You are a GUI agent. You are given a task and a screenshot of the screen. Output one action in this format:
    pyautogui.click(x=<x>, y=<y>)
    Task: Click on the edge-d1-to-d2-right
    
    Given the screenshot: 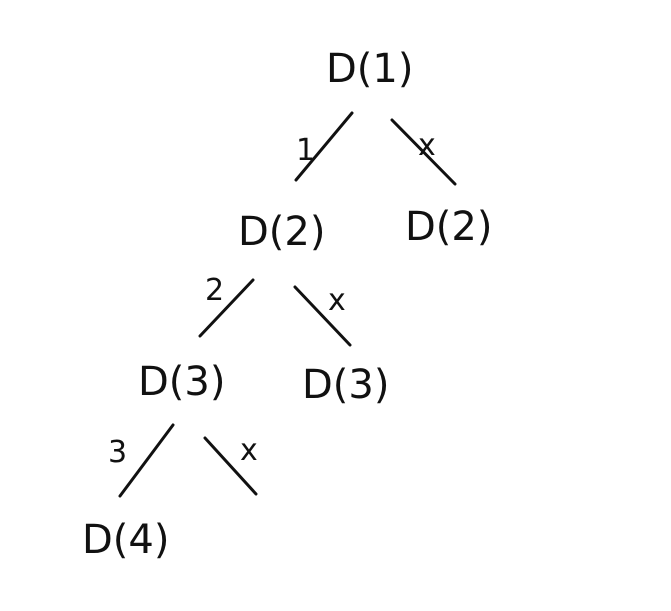 What is the action you would take?
    pyautogui.click(x=423, y=152)
    